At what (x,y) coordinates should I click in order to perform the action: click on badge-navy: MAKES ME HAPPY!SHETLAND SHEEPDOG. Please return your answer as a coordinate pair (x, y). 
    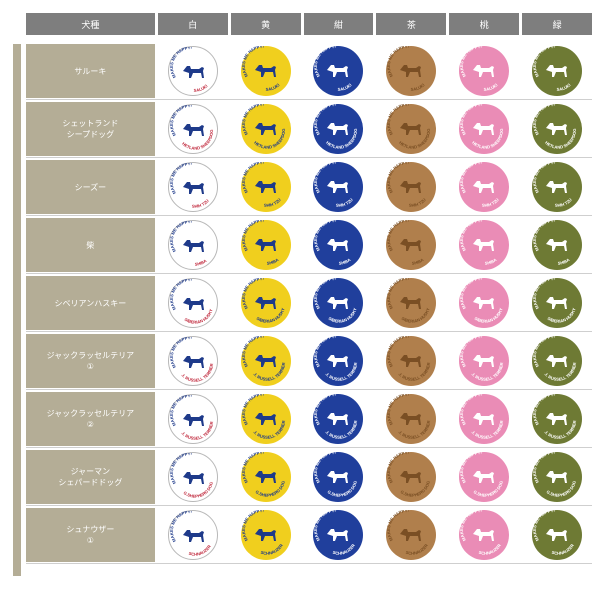
    Looking at the image, I should click on (338, 129).